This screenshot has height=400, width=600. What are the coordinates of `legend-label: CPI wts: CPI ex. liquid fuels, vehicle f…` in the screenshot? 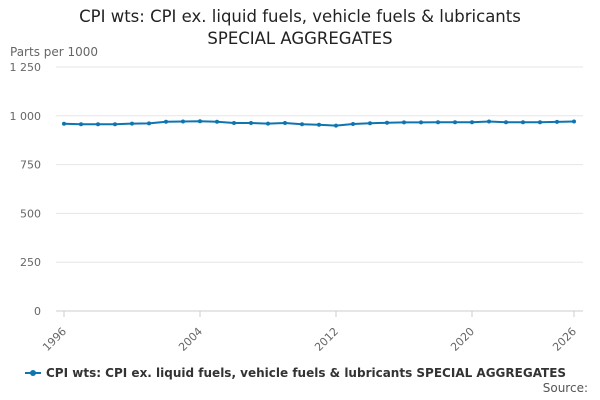 It's located at (306, 373).